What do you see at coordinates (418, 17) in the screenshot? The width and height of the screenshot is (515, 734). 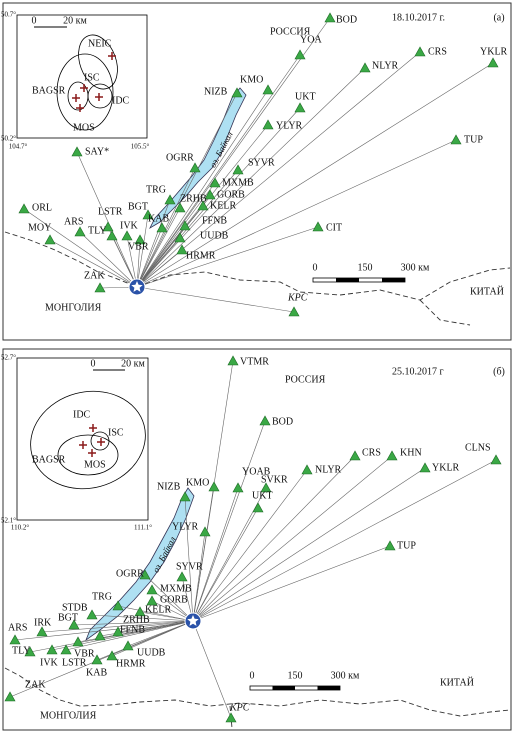 I see `date: 18.10.2017 г.` at bounding box center [418, 17].